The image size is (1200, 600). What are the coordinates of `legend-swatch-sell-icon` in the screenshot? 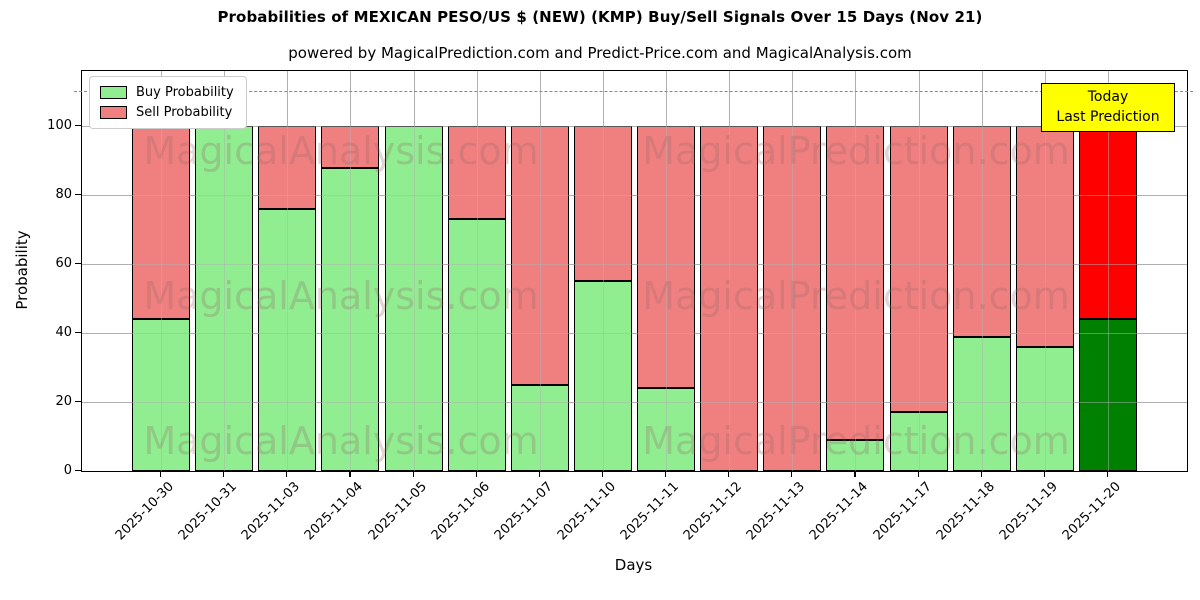 It's located at (113, 112).